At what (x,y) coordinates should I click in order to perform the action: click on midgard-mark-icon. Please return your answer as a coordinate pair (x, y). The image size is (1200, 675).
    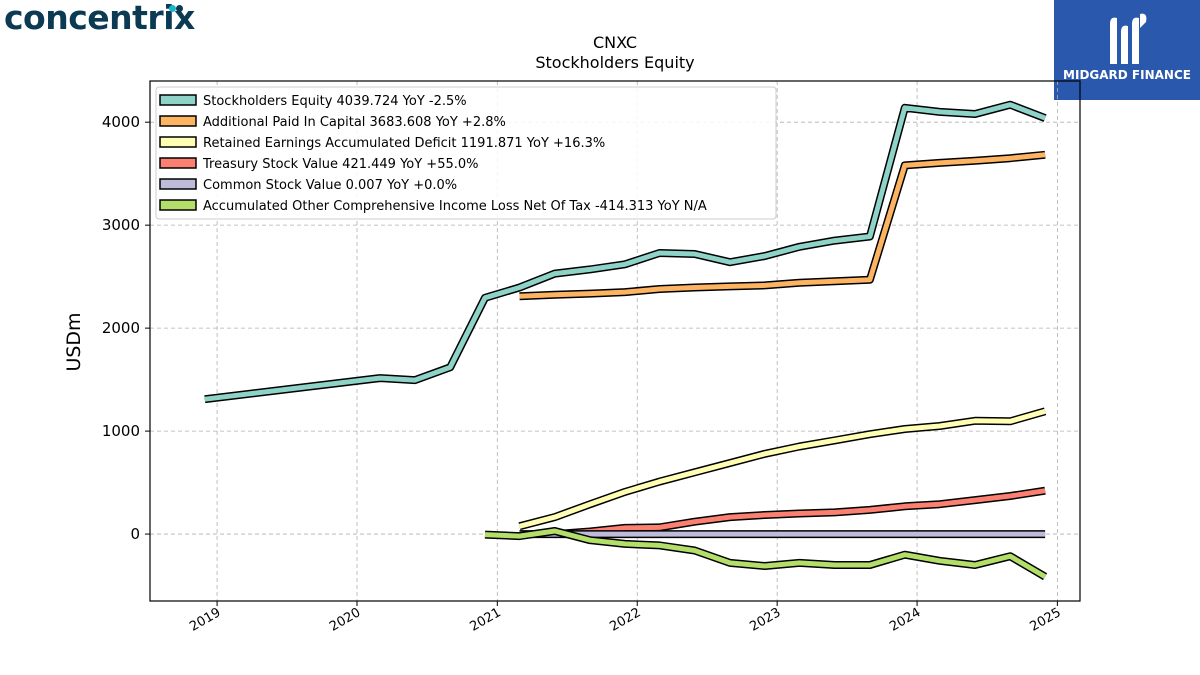
    Looking at the image, I should click on (1128, 39).